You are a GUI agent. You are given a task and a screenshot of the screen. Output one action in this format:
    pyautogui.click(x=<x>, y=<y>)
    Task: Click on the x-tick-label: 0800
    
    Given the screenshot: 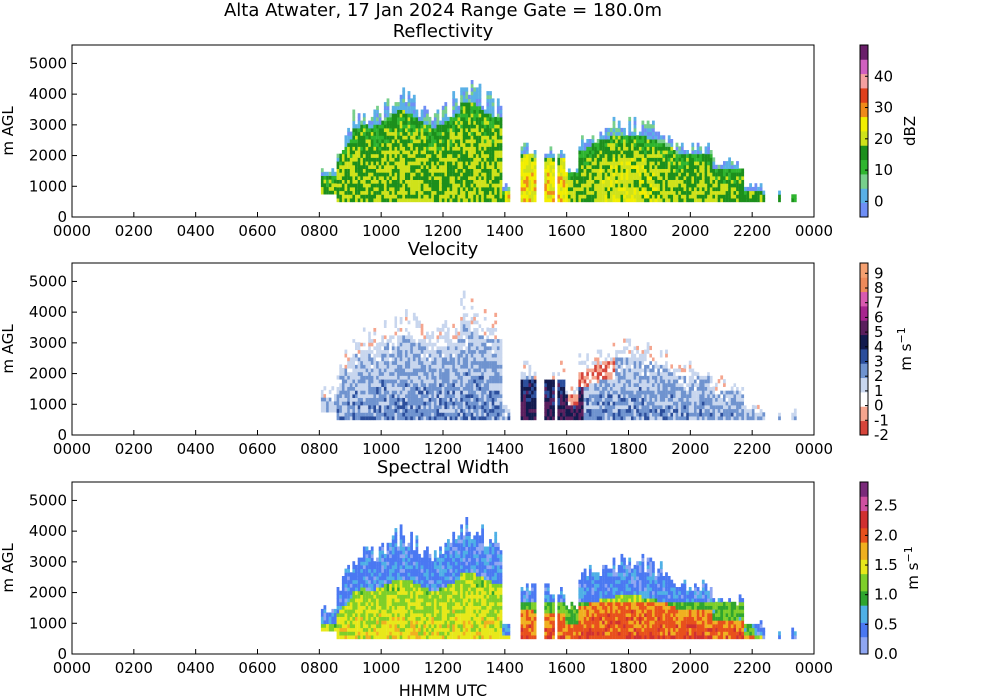 What is the action you would take?
    pyautogui.click(x=319, y=231)
    